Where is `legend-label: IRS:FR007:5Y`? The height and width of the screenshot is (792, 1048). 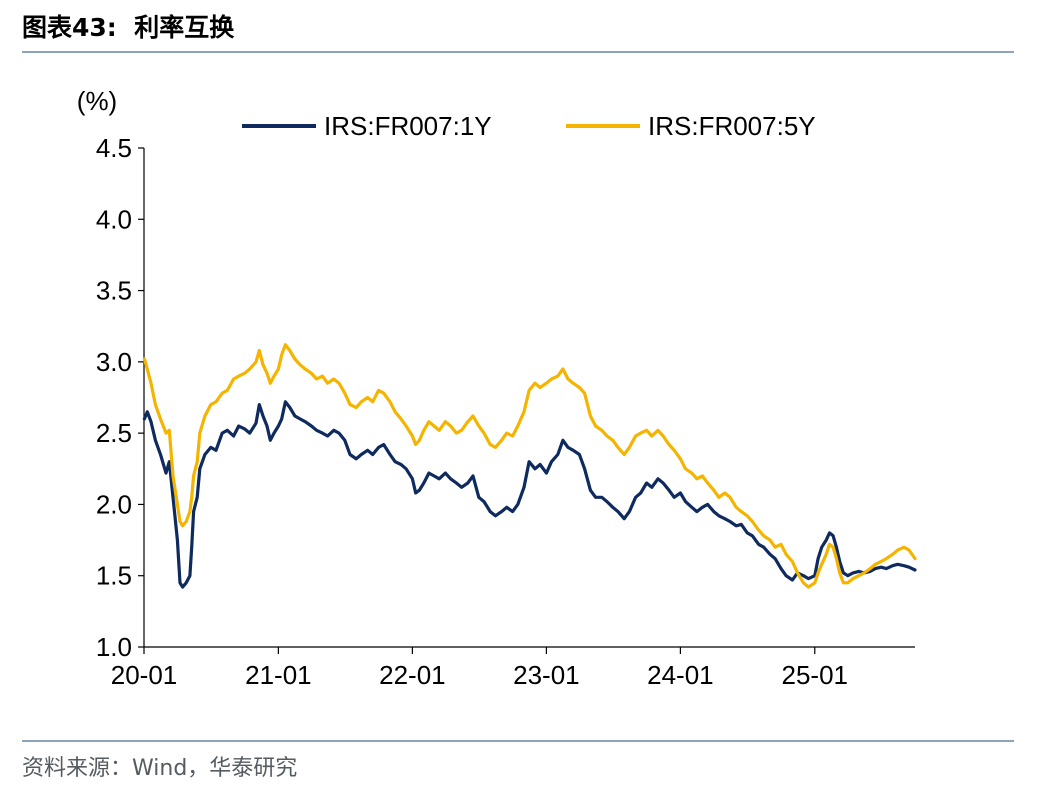 legend-label: IRS:FR007:5Y is located at coordinates (732, 126).